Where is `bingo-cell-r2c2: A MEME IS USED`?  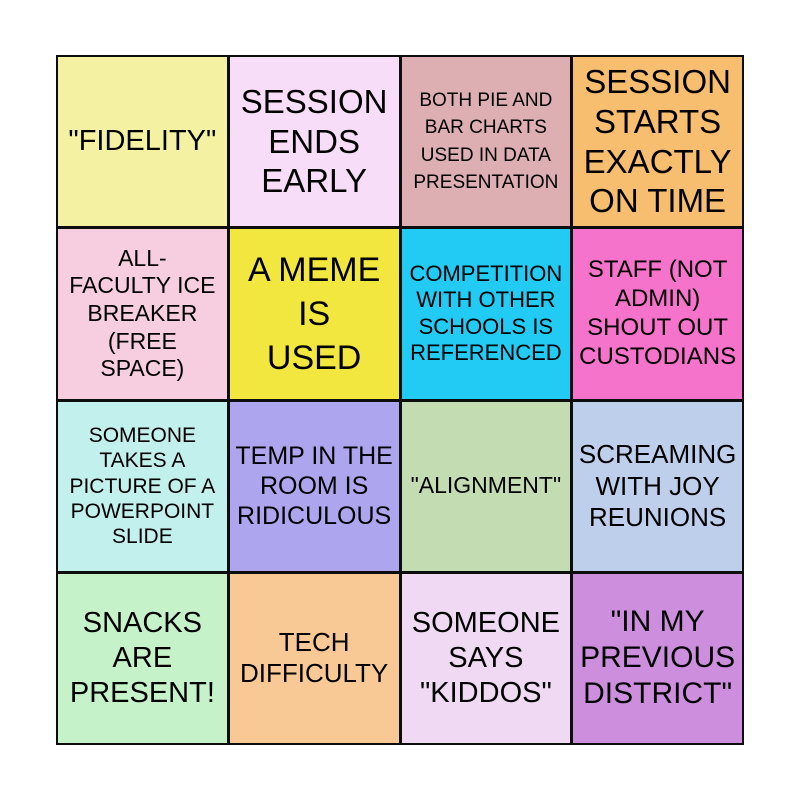
bingo-cell-r2c2: A MEME IS USED is located at coordinates (314, 314).